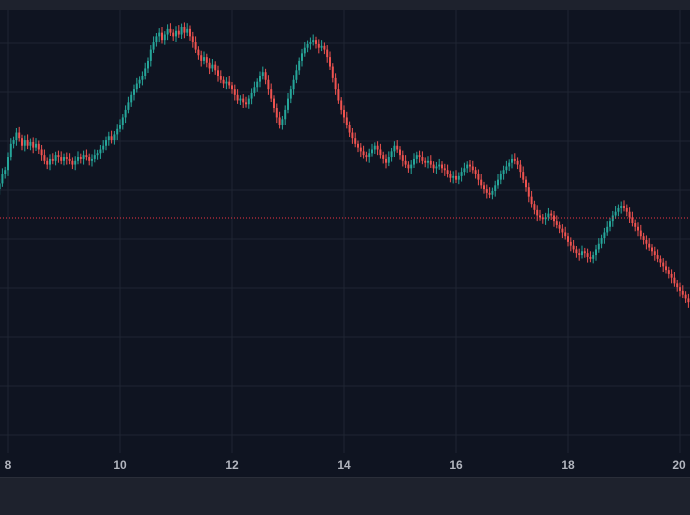  What do you see at coordinates (120, 465) in the screenshot?
I see `x-tick-label: 10` at bounding box center [120, 465].